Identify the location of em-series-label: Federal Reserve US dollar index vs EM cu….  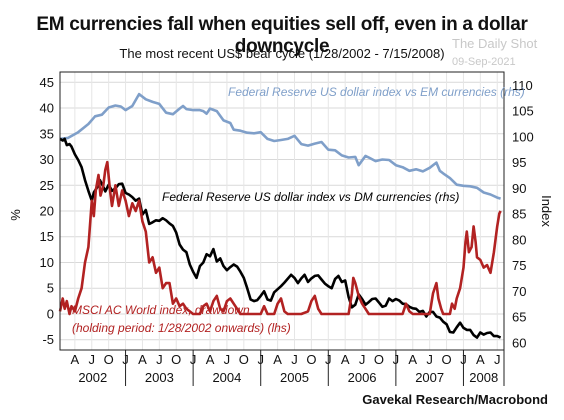
(376, 92).